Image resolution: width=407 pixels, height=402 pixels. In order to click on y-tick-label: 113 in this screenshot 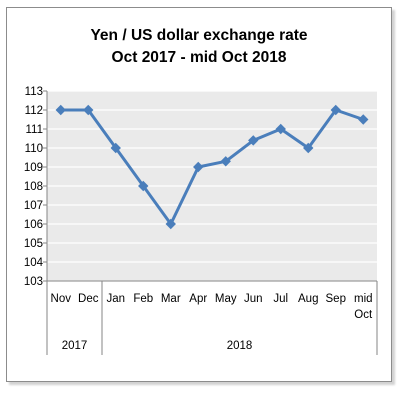, I will do `click(34, 92)`.